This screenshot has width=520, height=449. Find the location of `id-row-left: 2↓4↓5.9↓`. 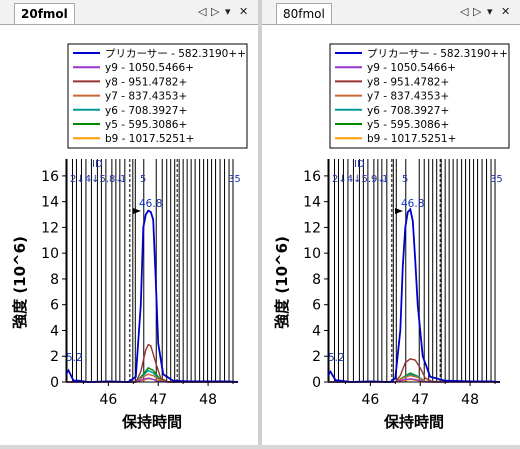

id-row-left: 2↓4↓5.9↓ is located at coordinates (359, 179).